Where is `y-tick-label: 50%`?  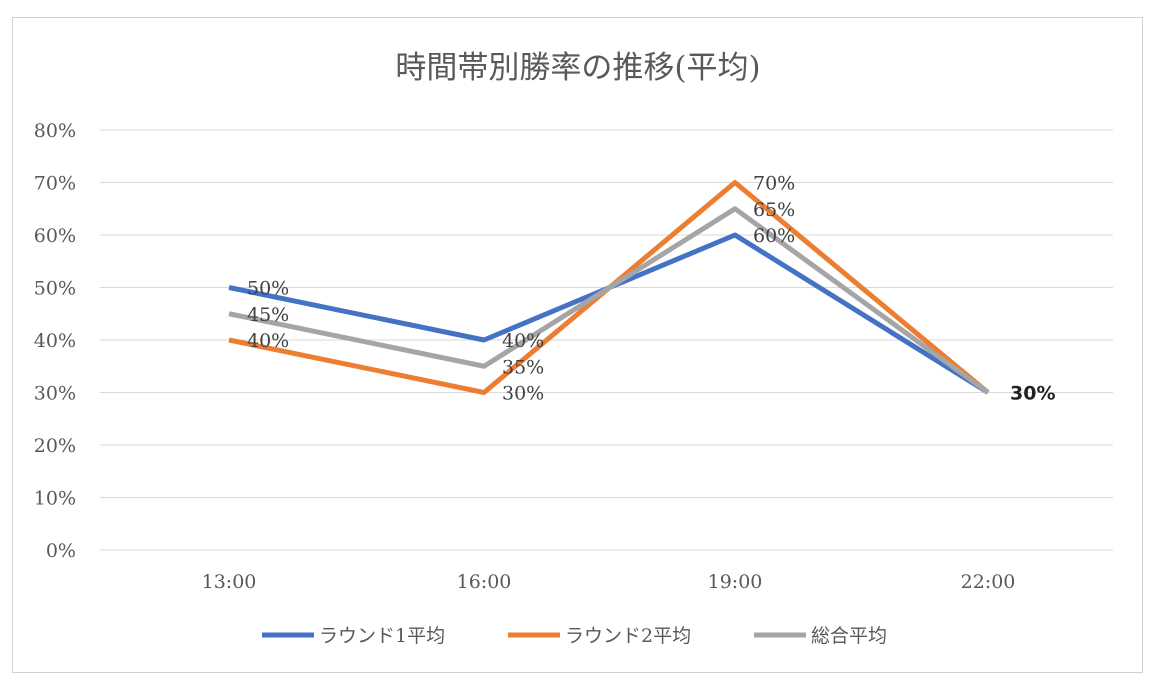
y-tick-label: 50% is located at coordinates (55, 289).